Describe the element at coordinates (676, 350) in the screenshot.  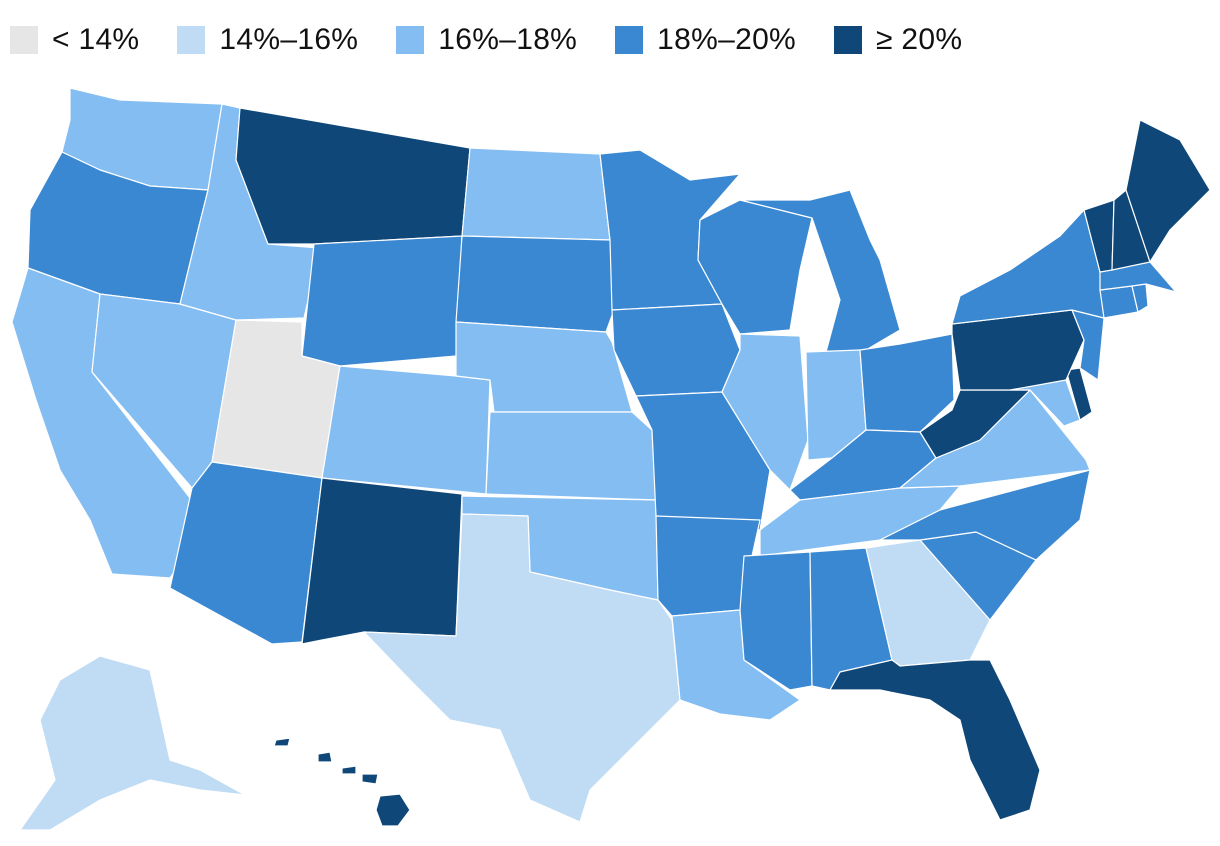
I see `state-IA` at that location.